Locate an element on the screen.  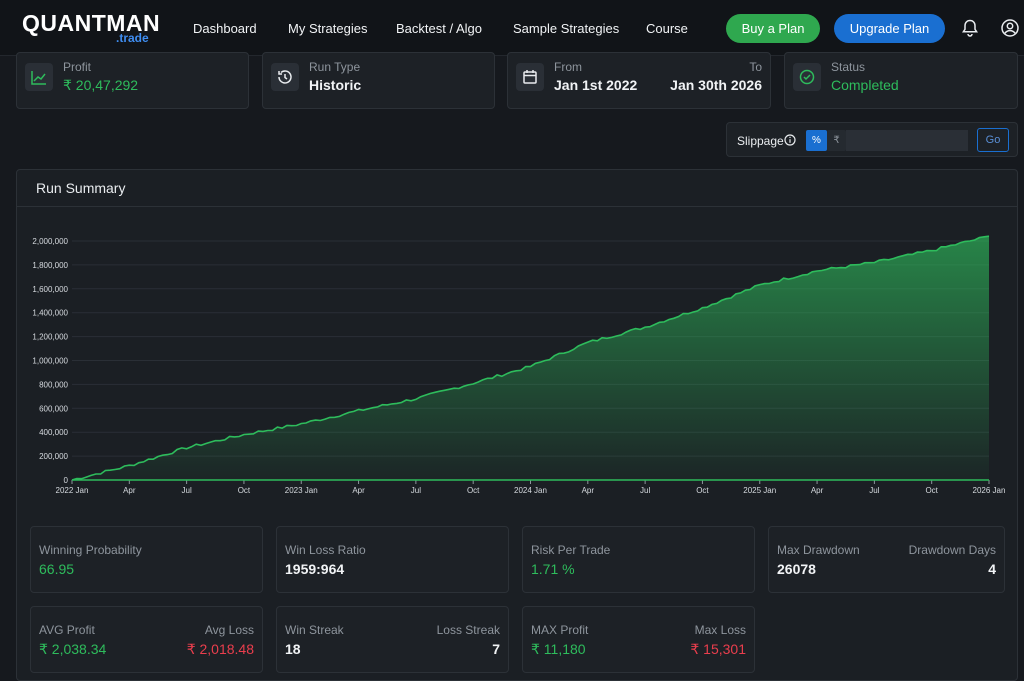
history-icon is located at coordinates (285, 77).